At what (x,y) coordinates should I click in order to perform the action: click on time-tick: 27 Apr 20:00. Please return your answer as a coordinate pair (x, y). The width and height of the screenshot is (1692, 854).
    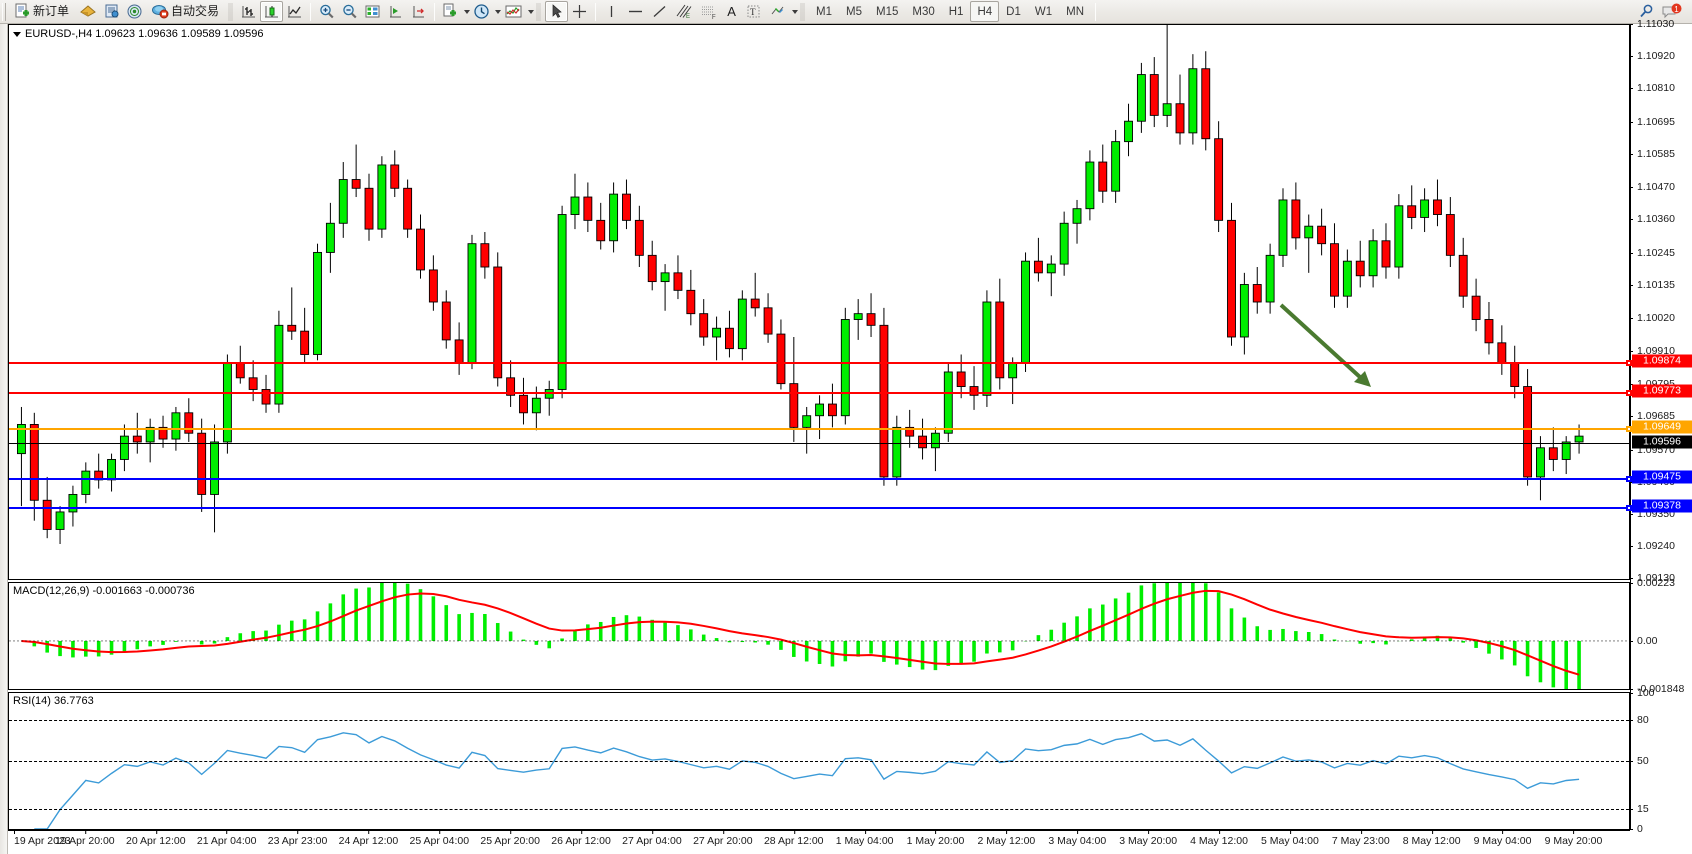
    Looking at the image, I should click on (723, 838).